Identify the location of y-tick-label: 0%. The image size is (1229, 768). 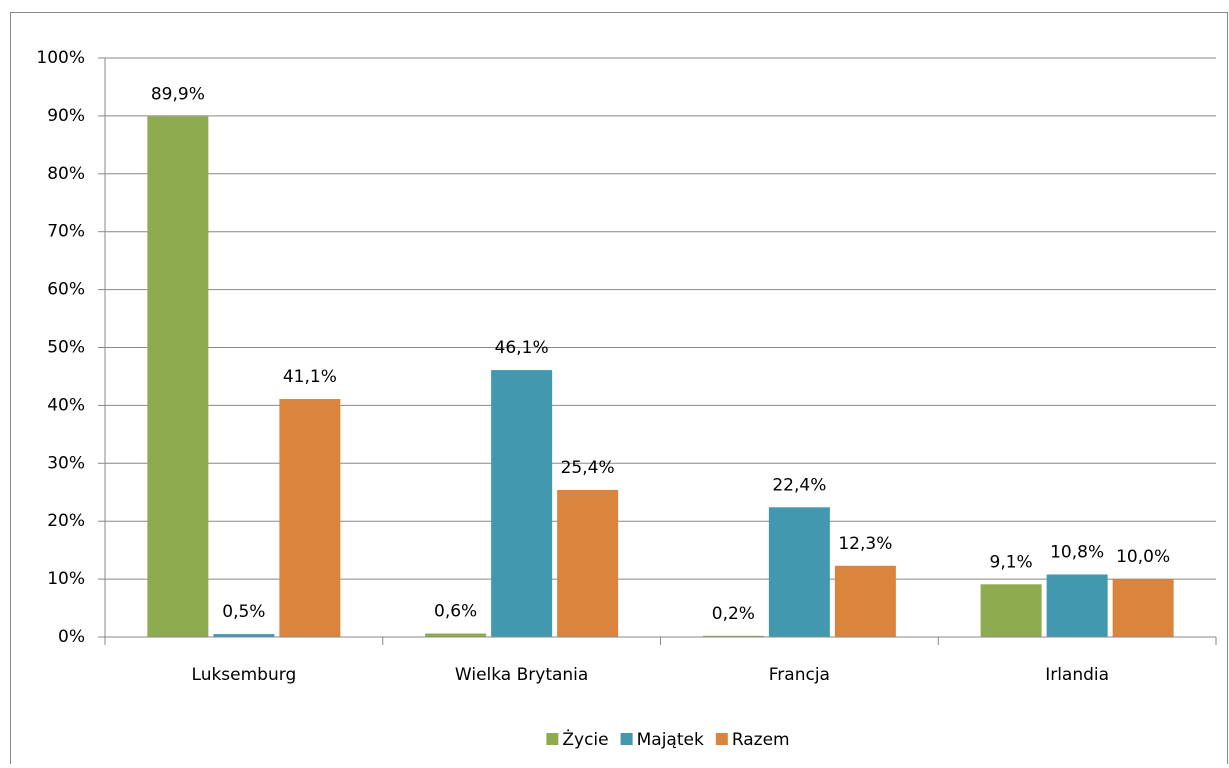
(71, 637).